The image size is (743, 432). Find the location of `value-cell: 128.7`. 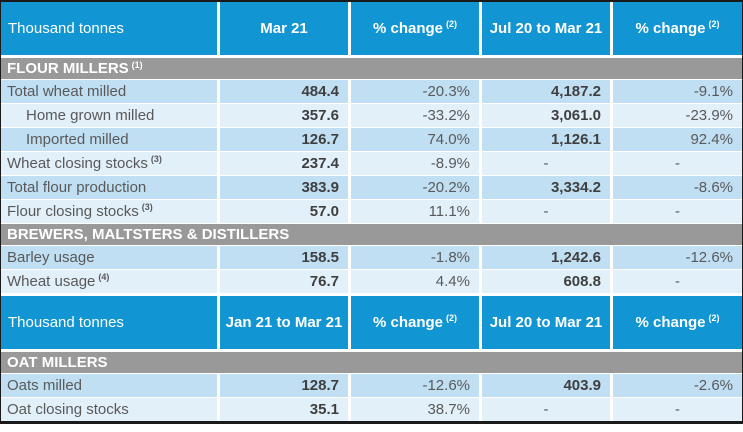

value-cell: 128.7 is located at coordinates (284, 385).